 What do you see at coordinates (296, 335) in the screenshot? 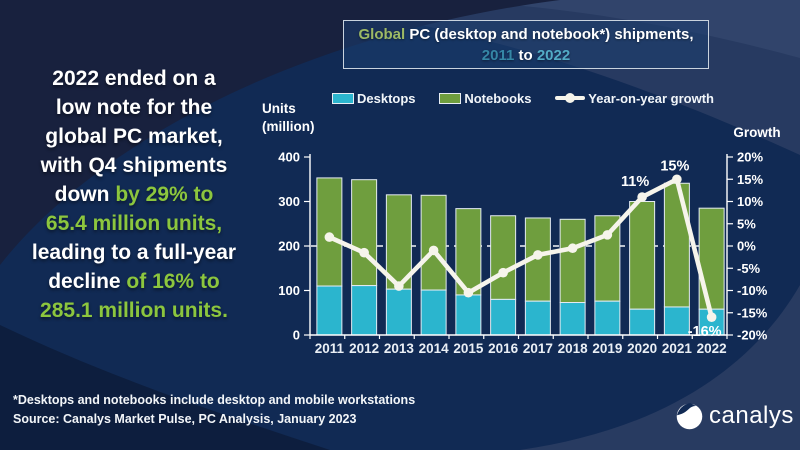
I see `left-axis-tick-label: 0` at bounding box center [296, 335].